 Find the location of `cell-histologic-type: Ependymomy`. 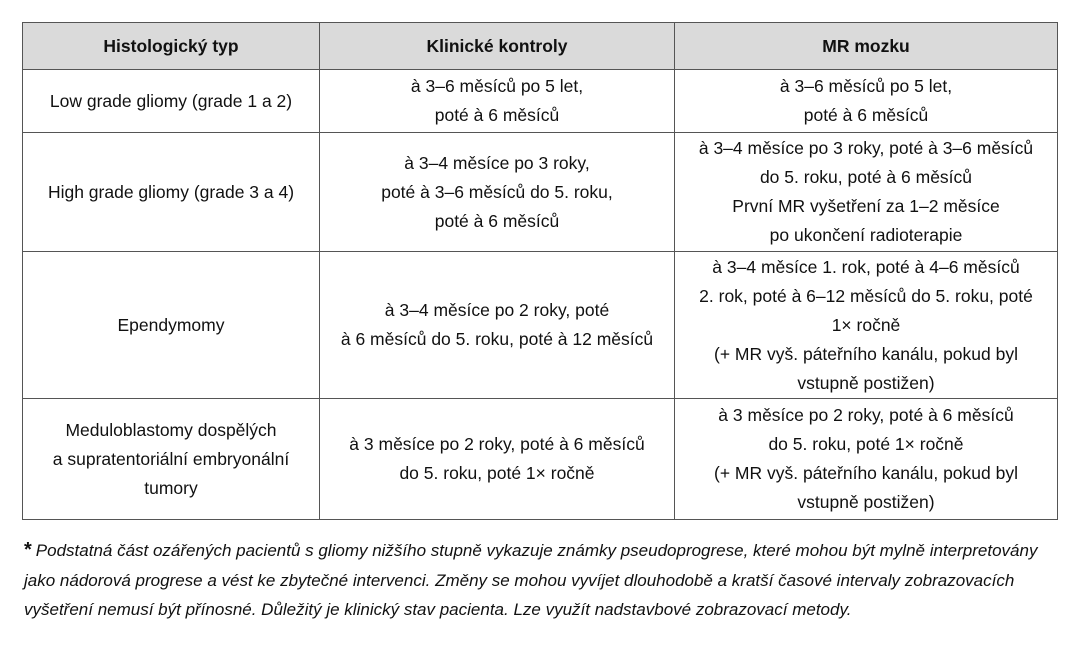

cell-histologic-type: Ependymomy is located at coordinates (171, 325).